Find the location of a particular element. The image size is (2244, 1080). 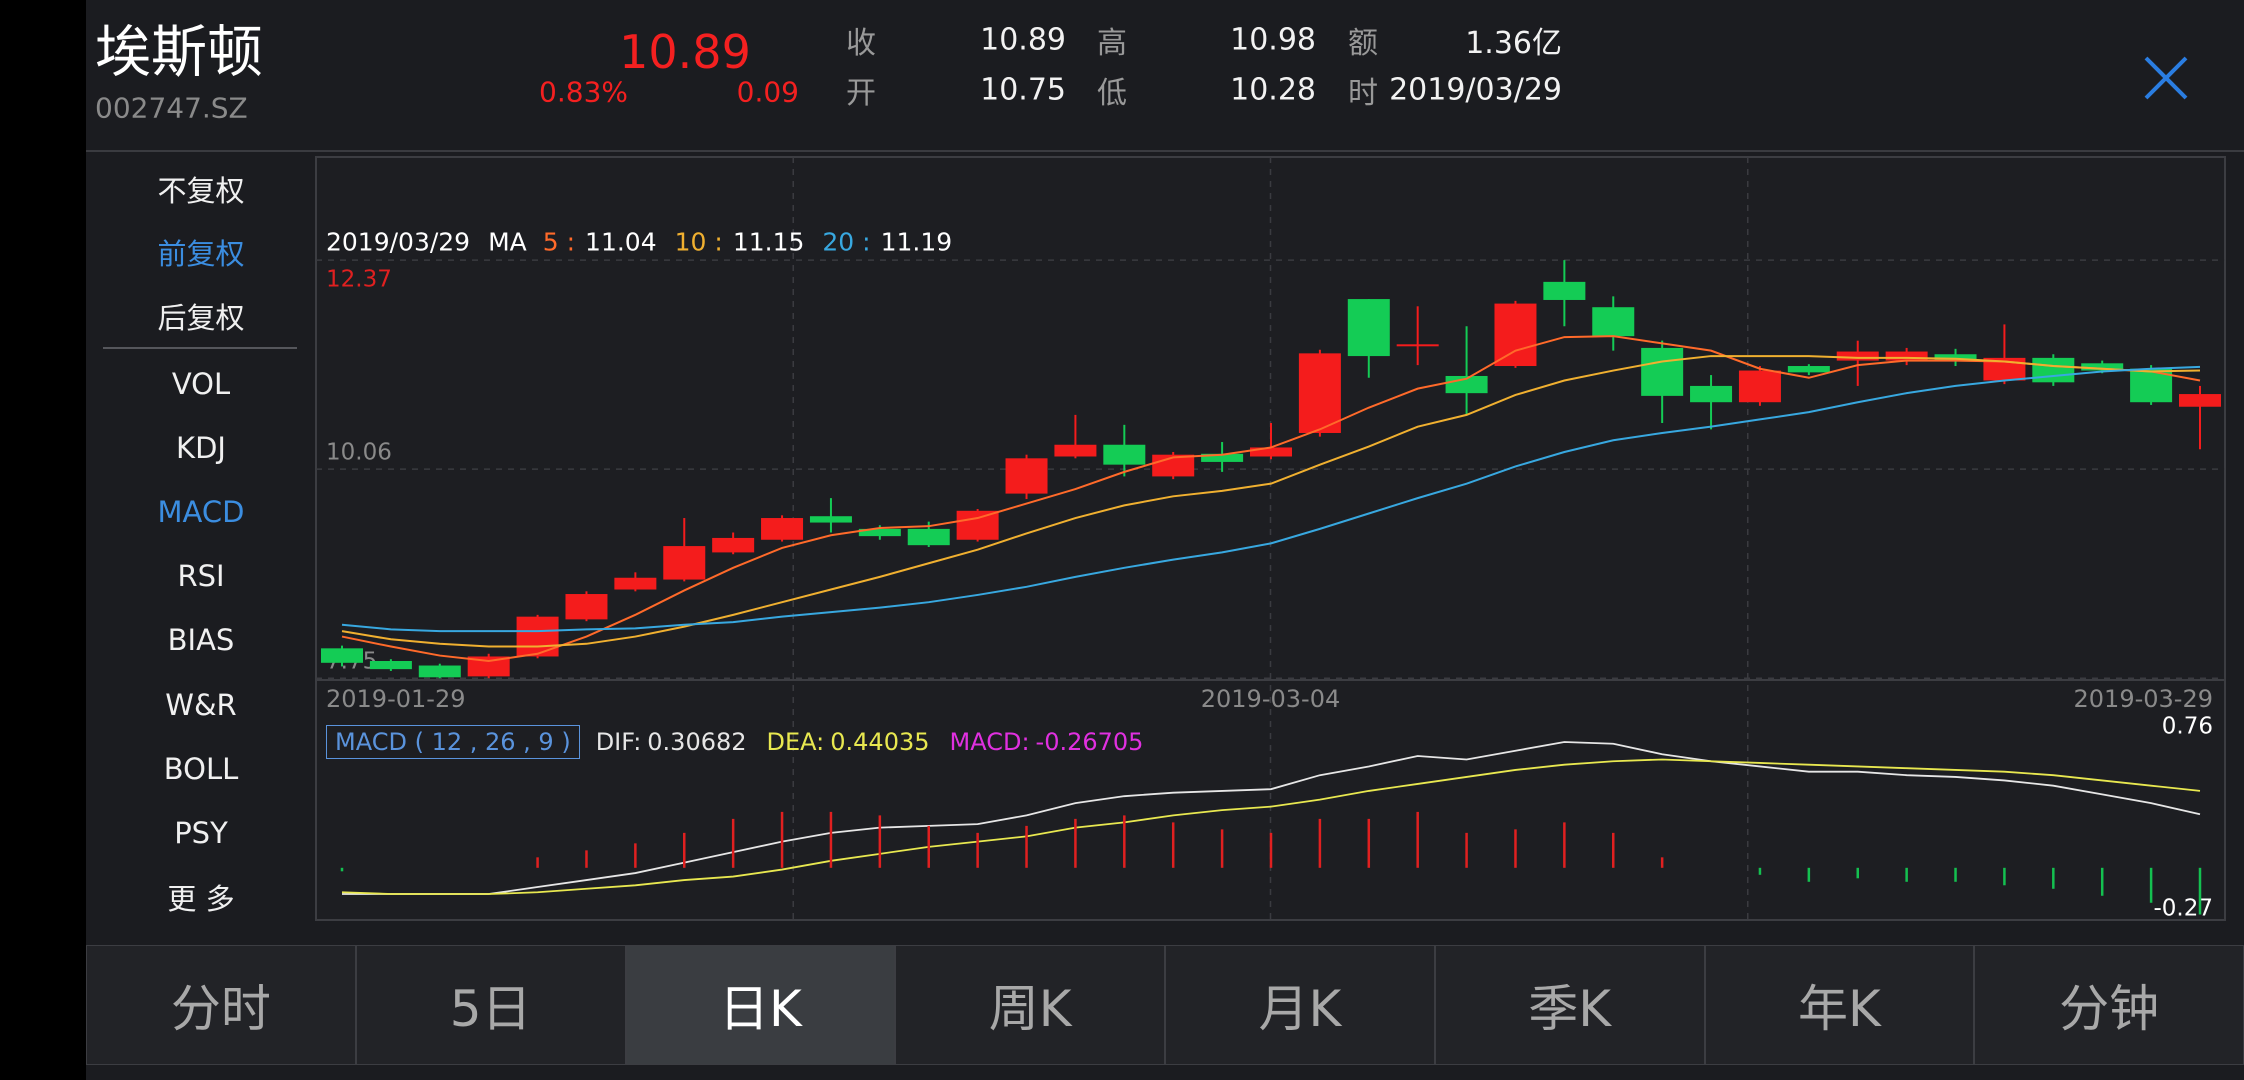

quote-label: 收 is located at coordinates (861, 43).